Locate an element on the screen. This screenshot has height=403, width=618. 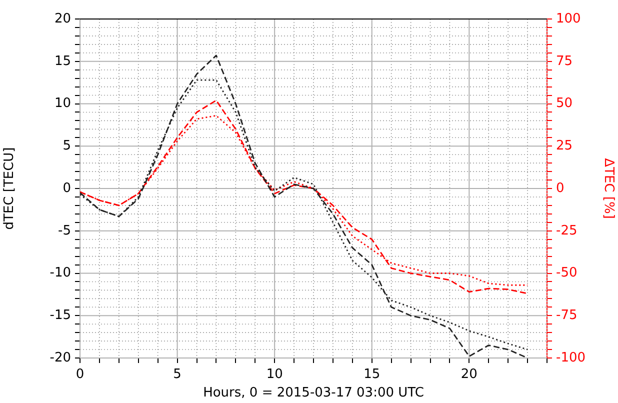
x-axis-title: Hours, 0 = 2015-03-17 03:00 UTC is located at coordinates (313, 393).